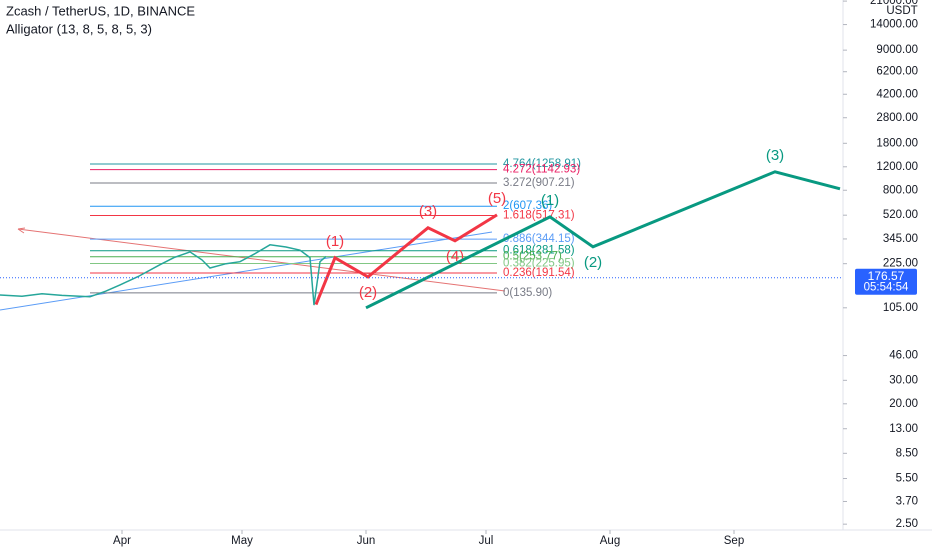  What do you see at coordinates (242, 541) in the screenshot?
I see `x-tick-label: May` at bounding box center [242, 541].